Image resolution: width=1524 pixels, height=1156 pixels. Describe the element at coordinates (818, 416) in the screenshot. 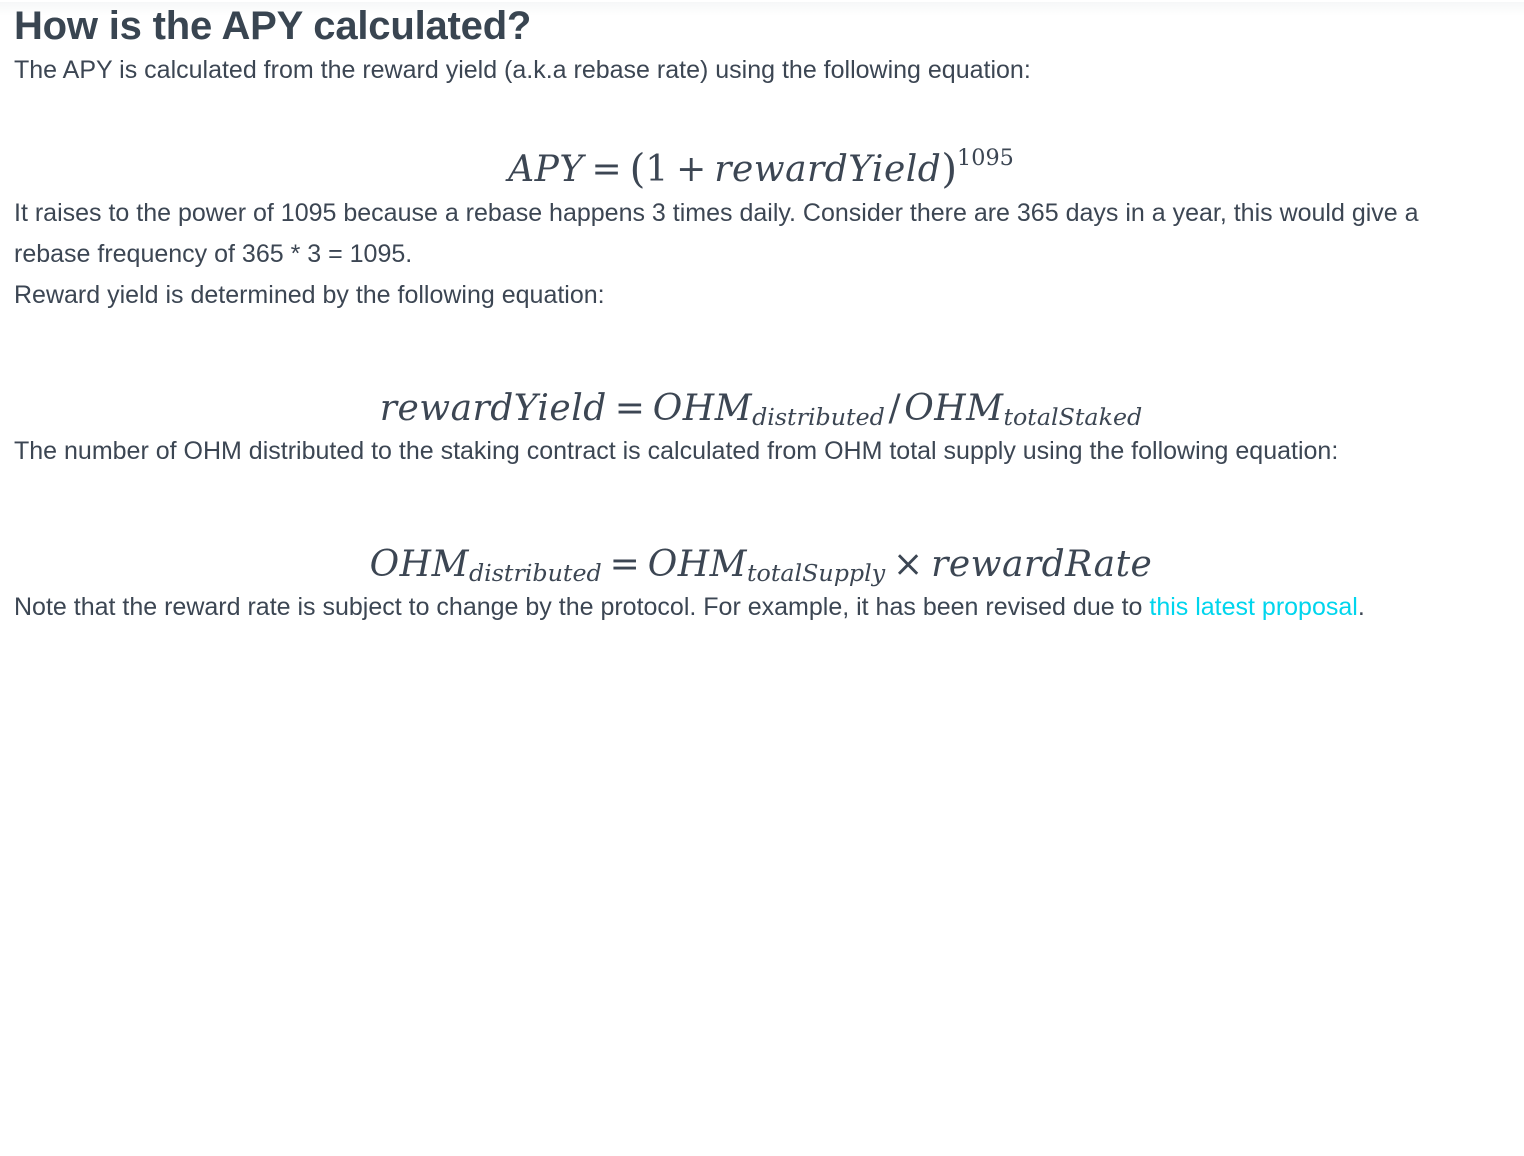

I see `equation-reward-yield-subscript-1: distributed` at that location.